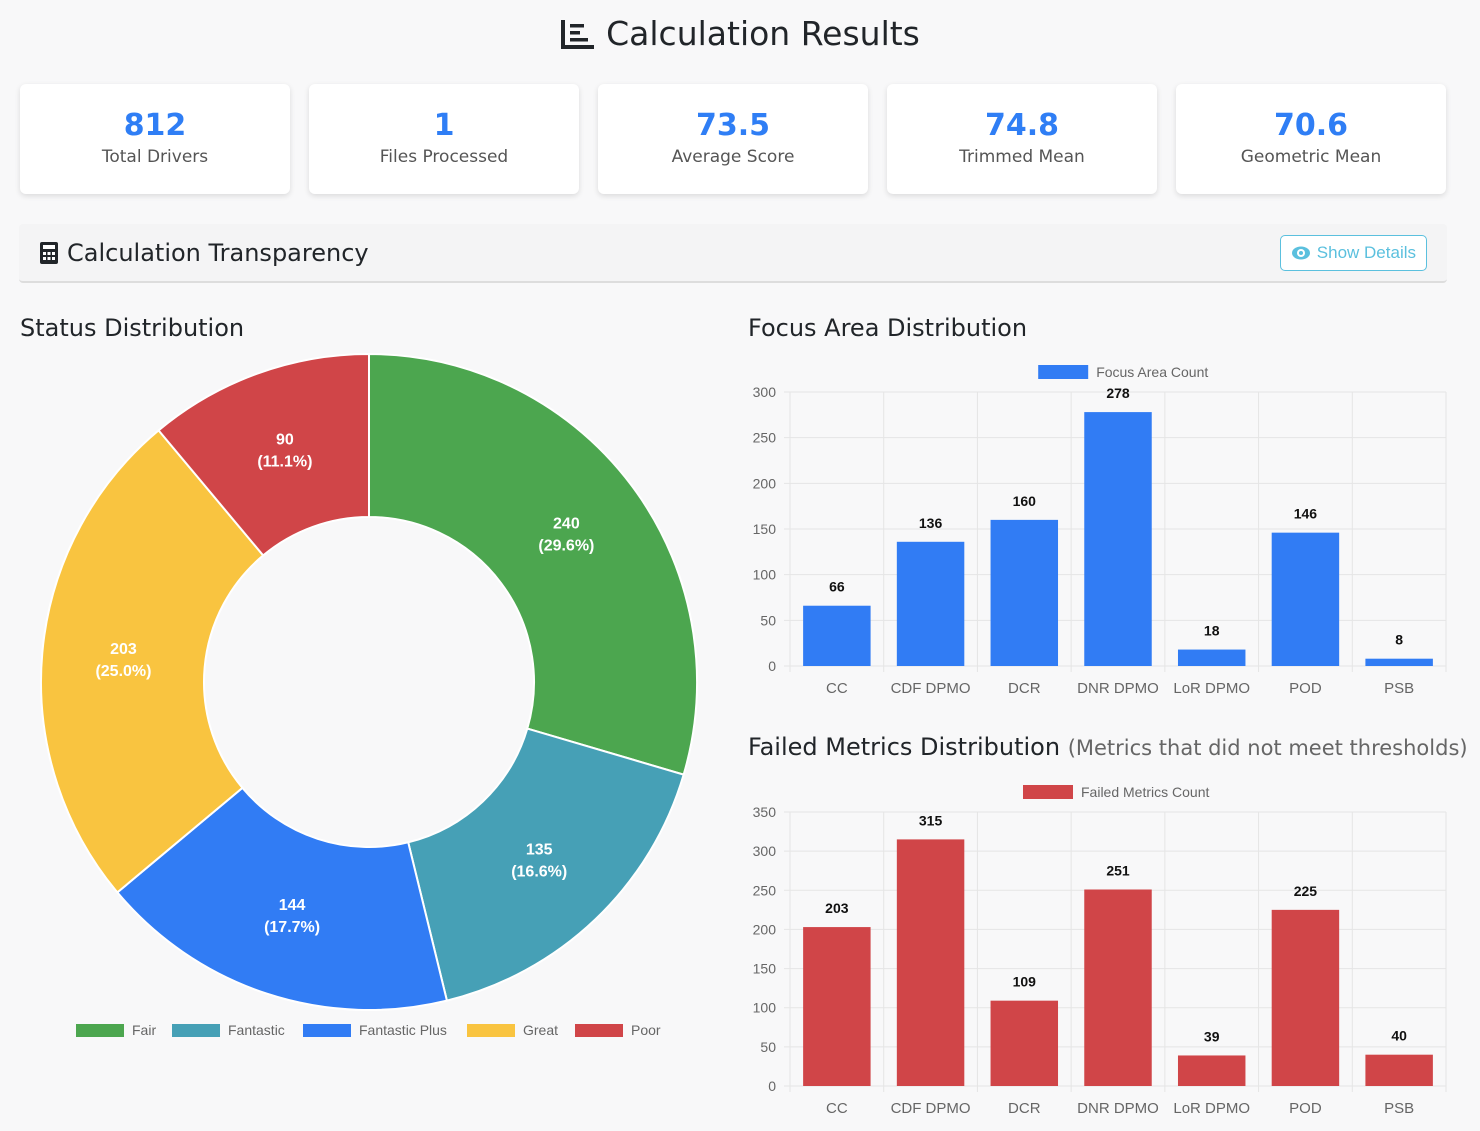 Image resolution: width=1480 pixels, height=1131 pixels. What do you see at coordinates (1025, 501) in the screenshot?
I see `bar-value-label: 160` at bounding box center [1025, 501].